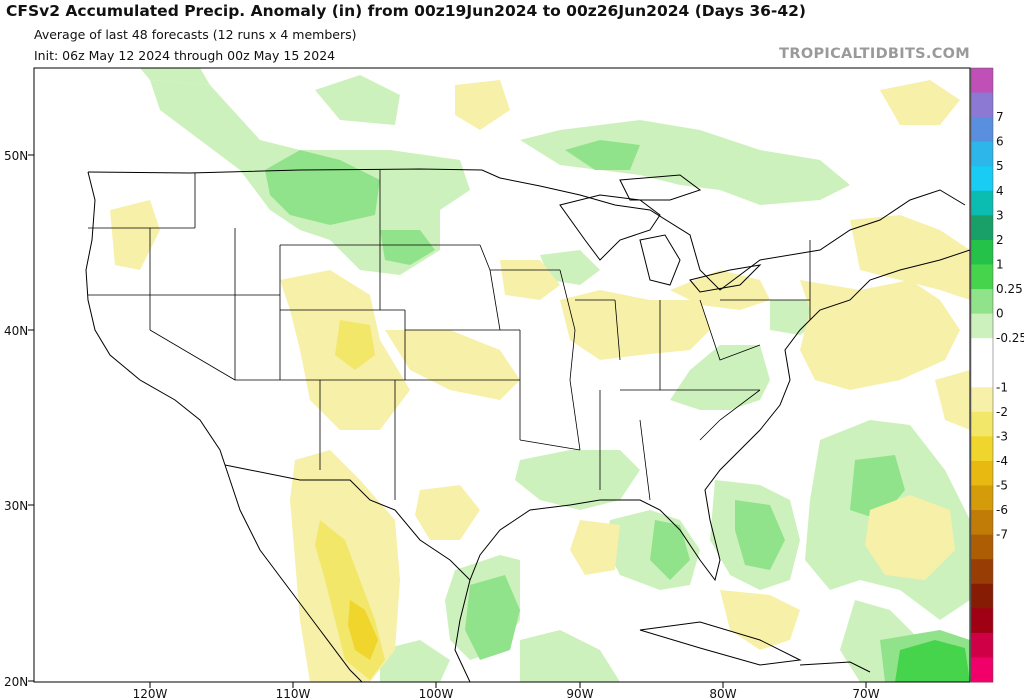  Describe the element at coordinates (150, 693) in the screenshot. I see `lon-label-120w: 120W` at that location.